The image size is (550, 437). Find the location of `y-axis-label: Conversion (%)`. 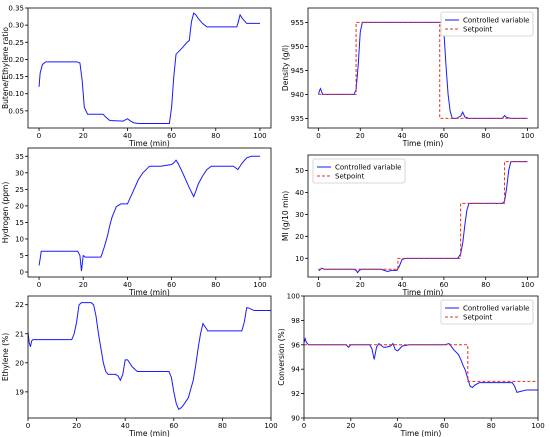

y-axis-label: Conversion (%) is located at coordinates (281, 356).